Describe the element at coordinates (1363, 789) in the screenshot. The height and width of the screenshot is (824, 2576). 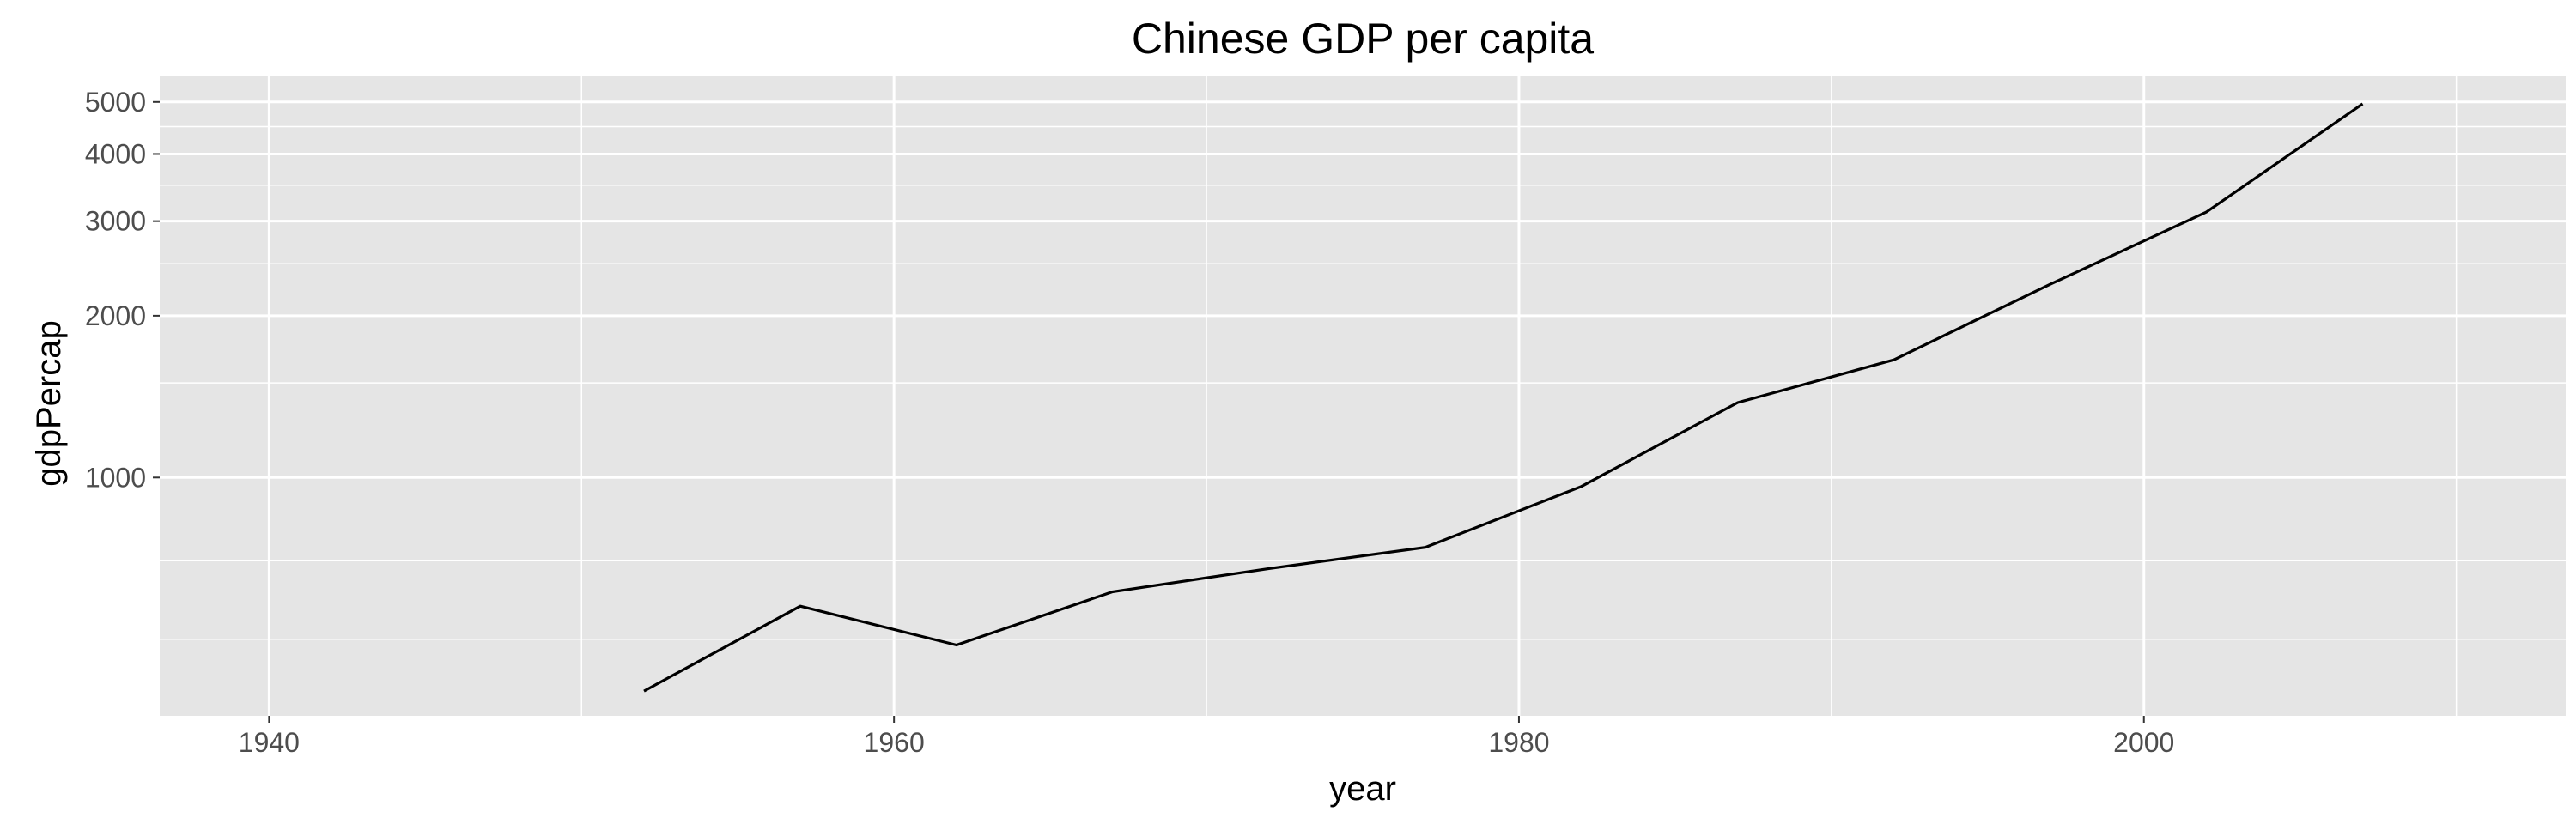
I see `x-axis-title: year` at that location.